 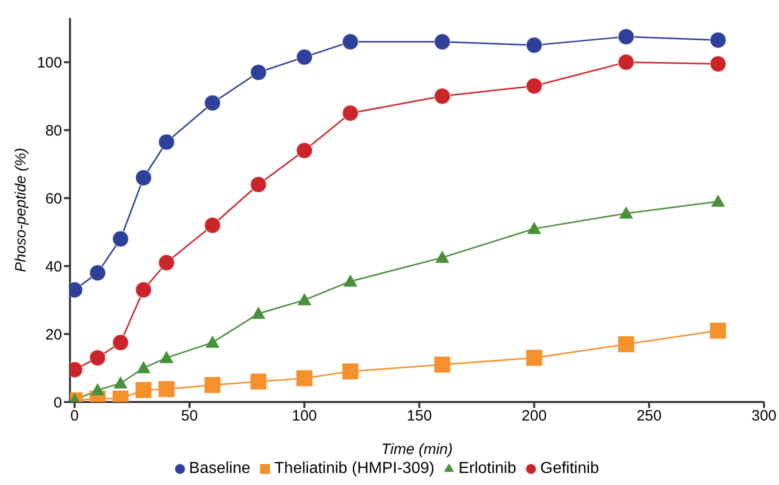 What do you see at coordinates (189, 416) in the screenshot?
I see `x-tick-label: 50` at bounding box center [189, 416].